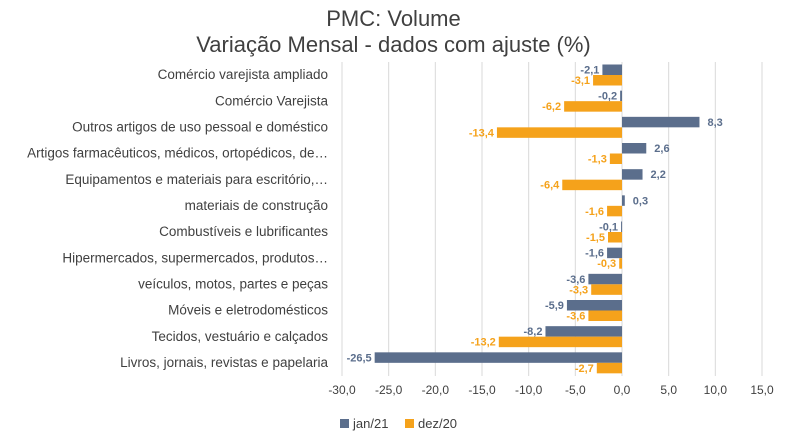  Describe the element at coordinates (436, 390) in the screenshot. I see `x-tick-label: -20,0` at that location.